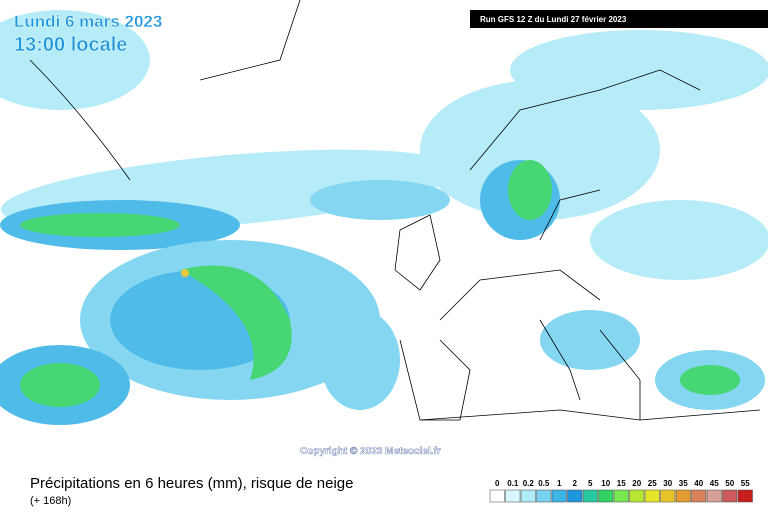 Image resolution: width=768 pixels, height=512 pixels. What do you see at coordinates (88, 21) in the screenshot?
I see `forecast-date: Lundi 6 mars 2023` at bounding box center [88, 21].